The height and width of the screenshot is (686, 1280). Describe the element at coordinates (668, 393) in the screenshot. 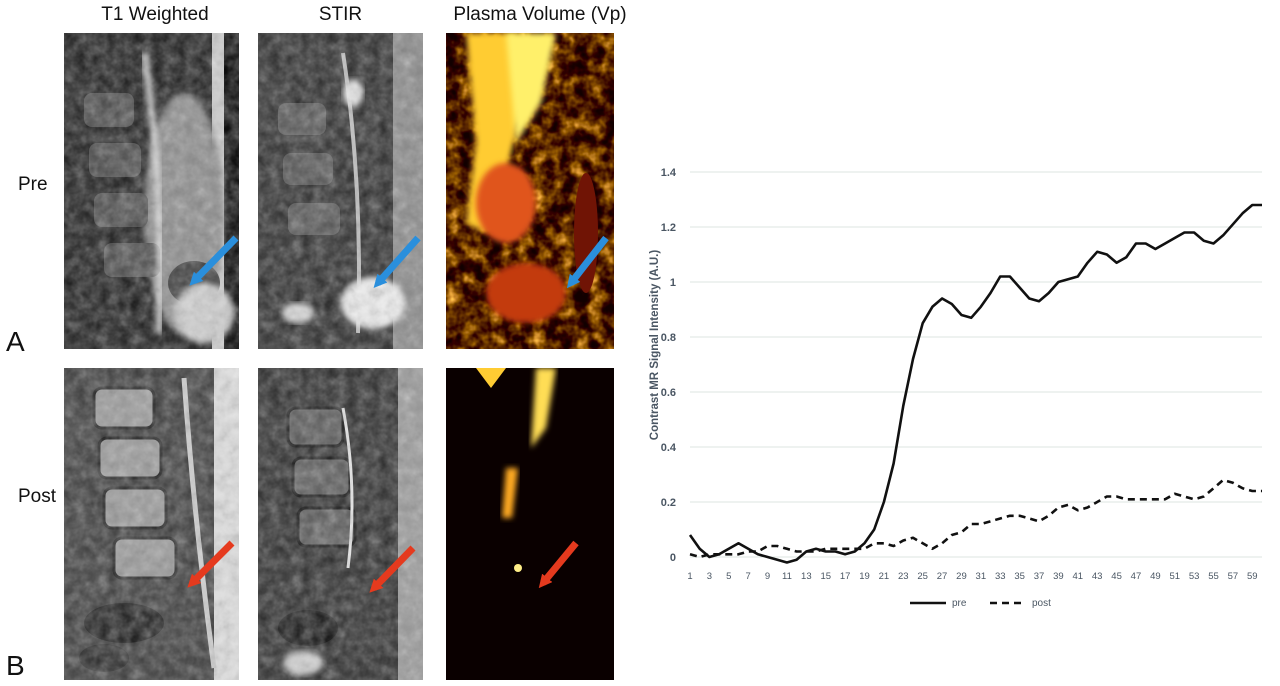

I see `y-tick-label: 0.6` at that location.